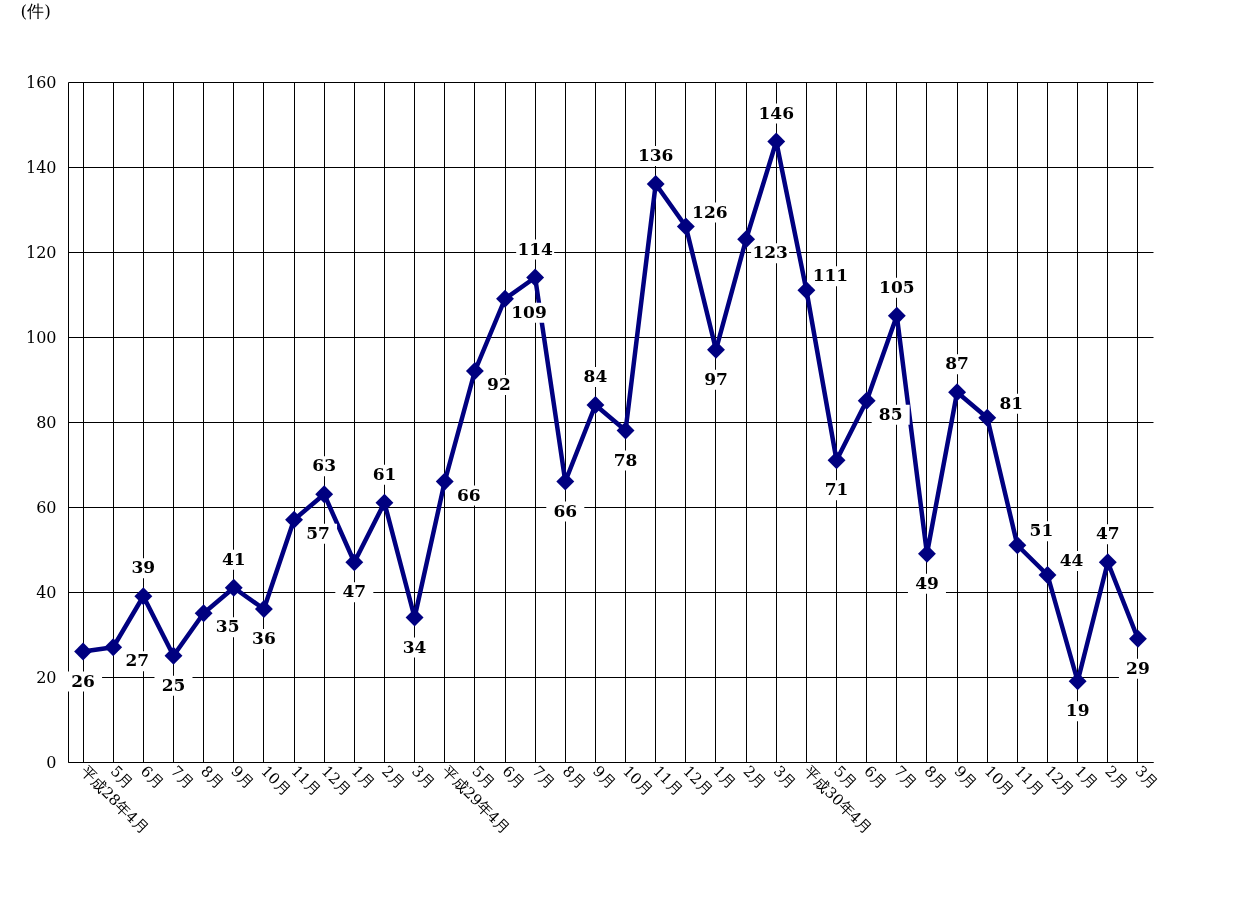  What do you see at coordinates (384, 473) in the screenshot?
I see `data-label: 61` at bounding box center [384, 473].